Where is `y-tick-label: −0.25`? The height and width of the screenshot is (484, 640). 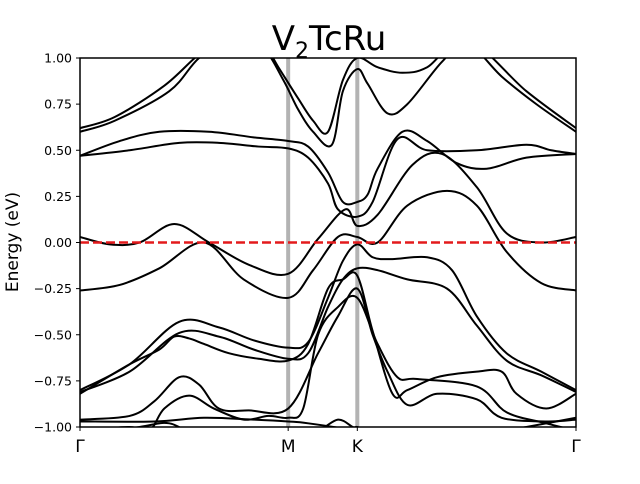
y-tick-label: −0.25 is located at coordinates (53, 288).